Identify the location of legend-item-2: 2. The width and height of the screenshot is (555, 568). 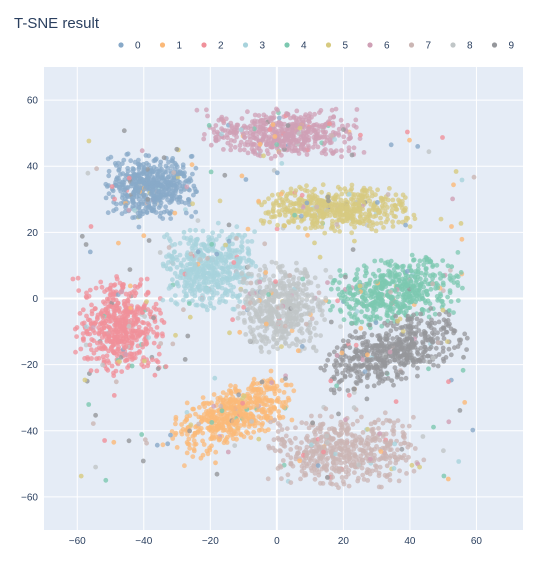
(212, 46).